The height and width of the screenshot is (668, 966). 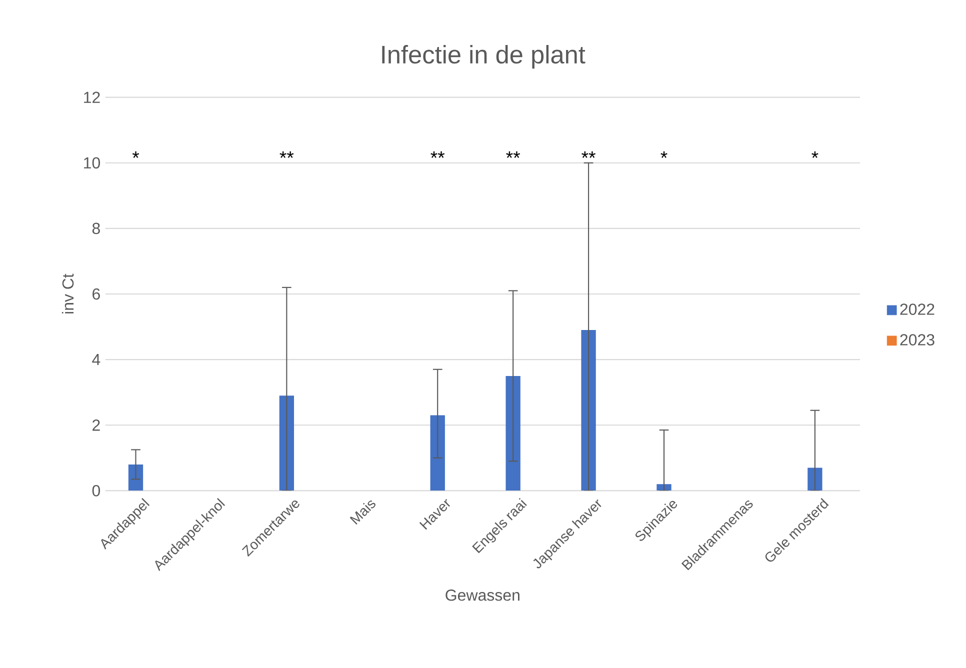 What do you see at coordinates (917, 340) in the screenshot?
I see `legend-label: 2023` at bounding box center [917, 340].